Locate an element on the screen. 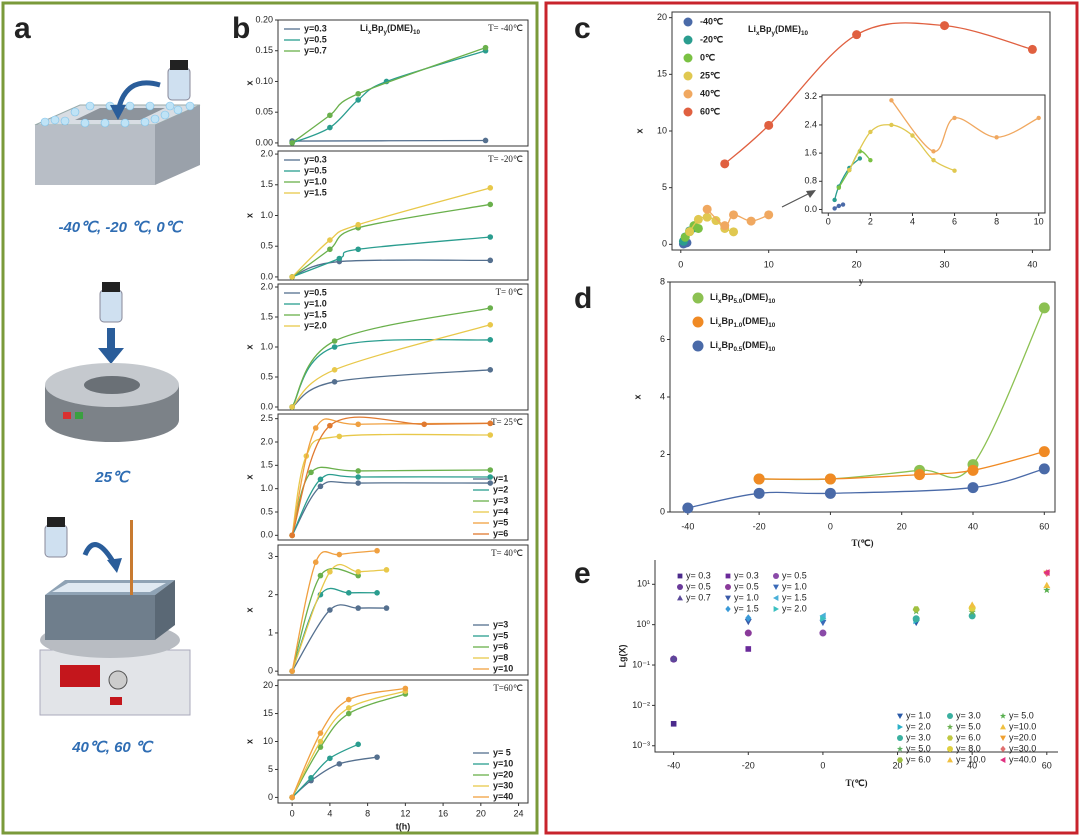 The image size is (1080, 836). legend-label: y=1.5 is located at coordinates (315, 192).